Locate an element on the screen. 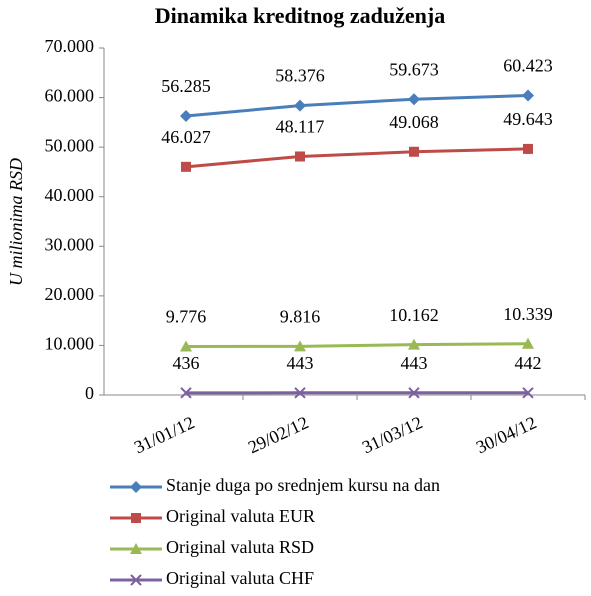 The image size is (591, 596). y-tick-label: 0 is located at coordinates (89, 393).